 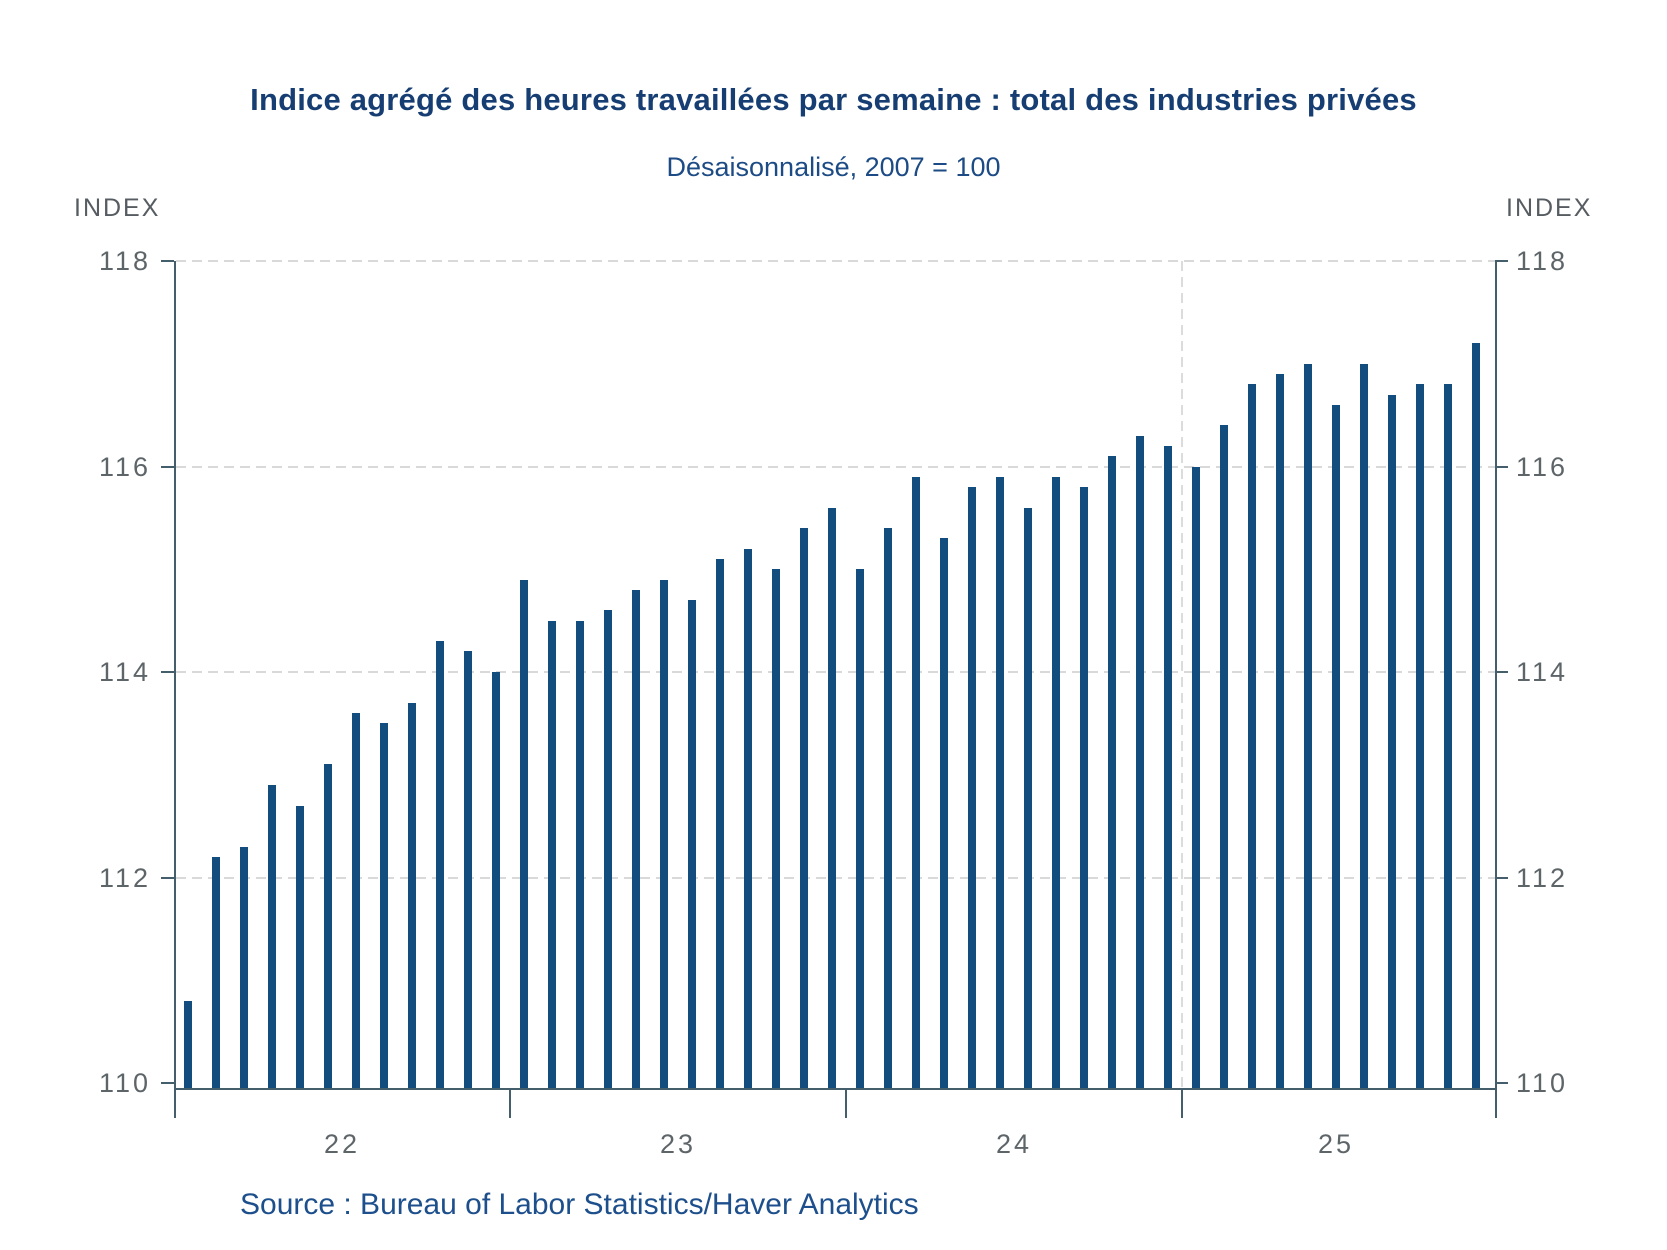 What do you see at coordinates (124, 672) in the screenshot?
I see `y-tick-label-left-114: 114` at bounding box center [124, 672].